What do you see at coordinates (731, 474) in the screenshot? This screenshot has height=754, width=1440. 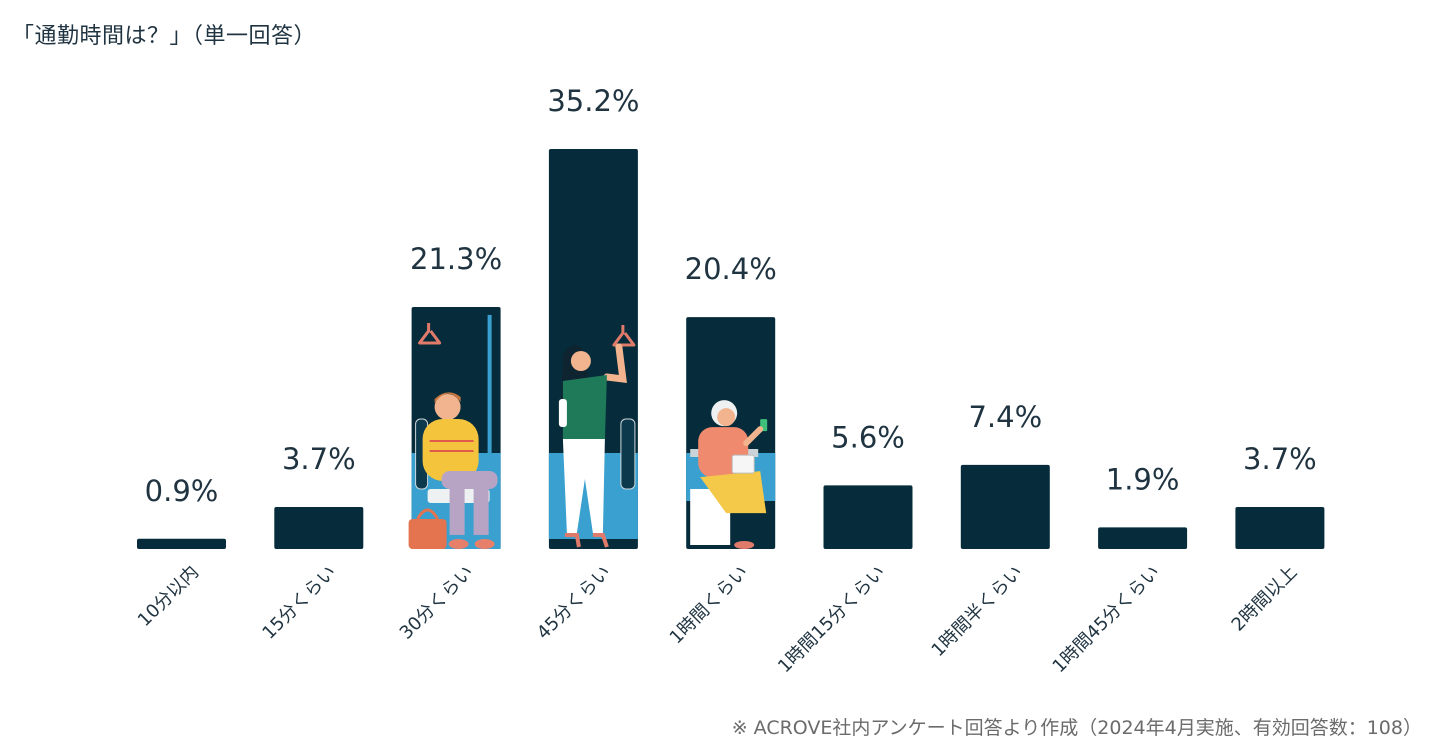 I see `seated-woman-phone-icon` at bounding box center [731, 474].